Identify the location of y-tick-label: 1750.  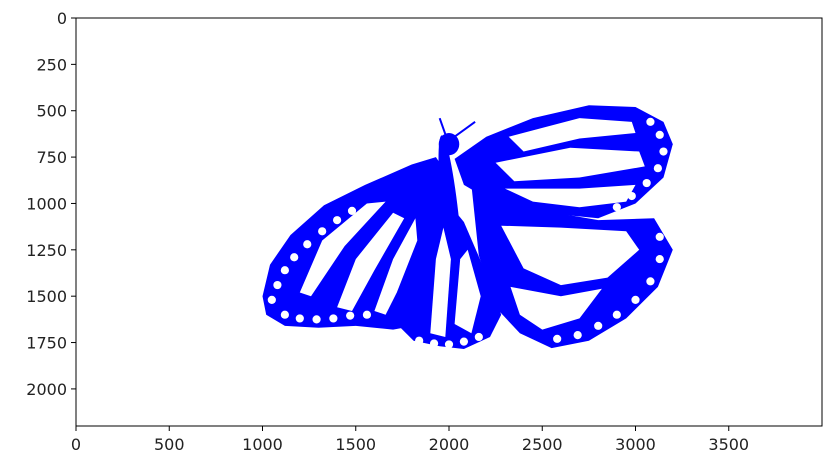
(46, 343).